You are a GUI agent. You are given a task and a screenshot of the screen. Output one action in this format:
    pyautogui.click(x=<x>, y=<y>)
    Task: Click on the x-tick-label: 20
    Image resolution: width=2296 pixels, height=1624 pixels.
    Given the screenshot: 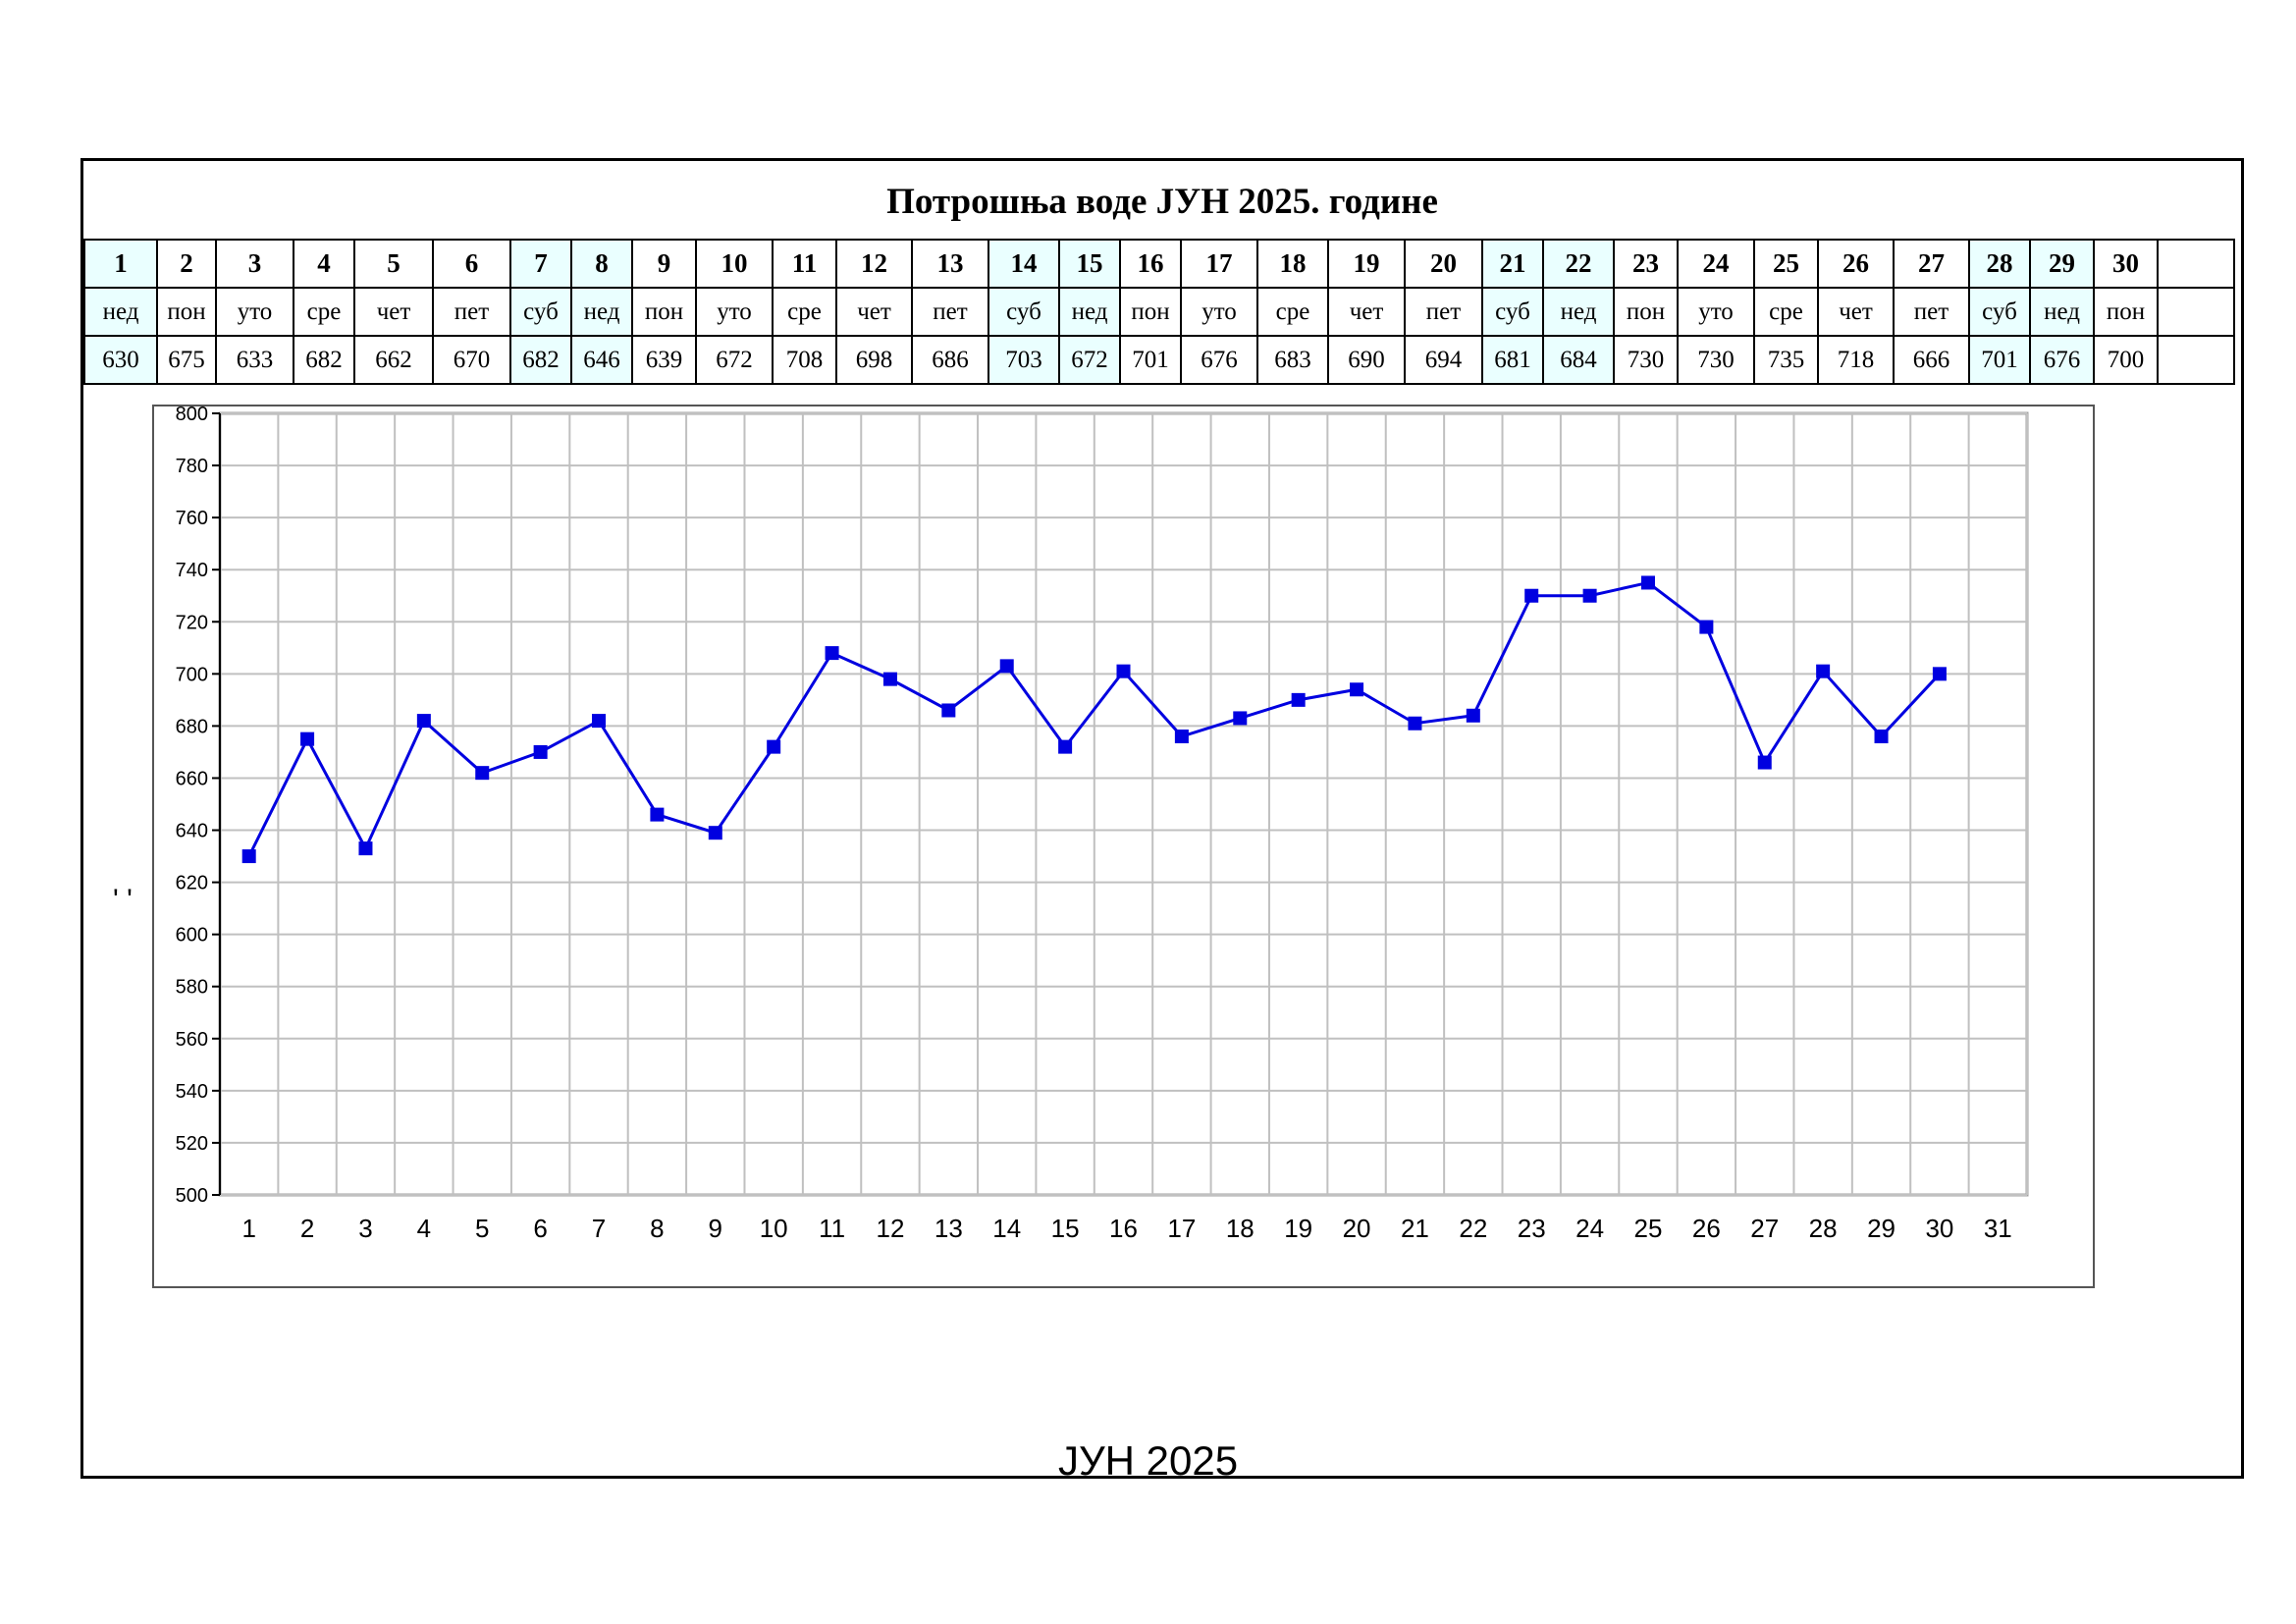 What is the action you would take?
    pyautogui.click(x=1357, y=1228)
    